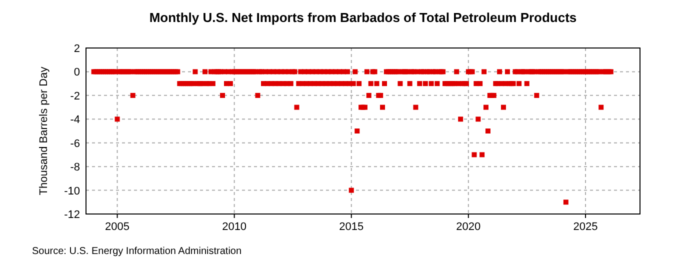 This screenshot has height=275, width=675. Describe the element at coordinates (585, 227) in the screenshot. I see `x-tick-label: 2025` at that location.